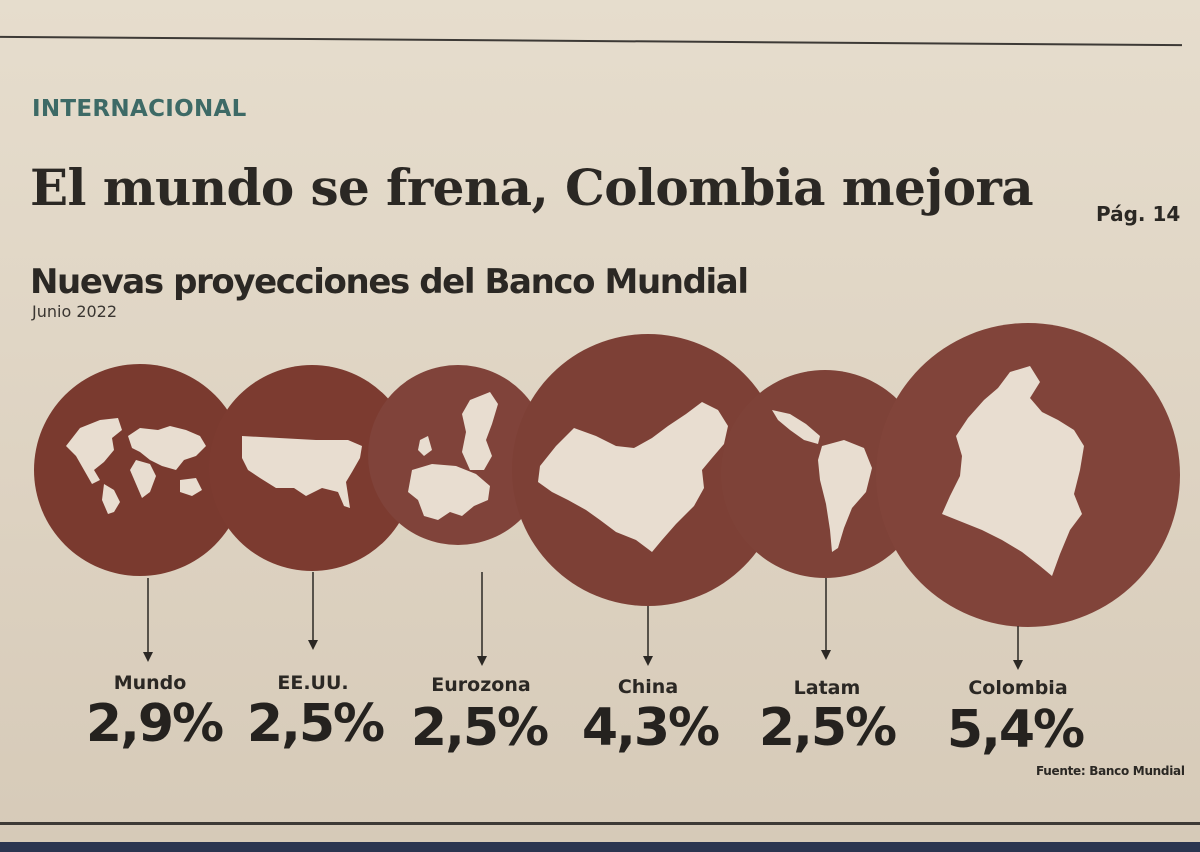 The width and height of the screenshot is (1200, 852). Describe the element at coordinates (136, 466) in the screenshot. I see `world-map-icon` at that location.